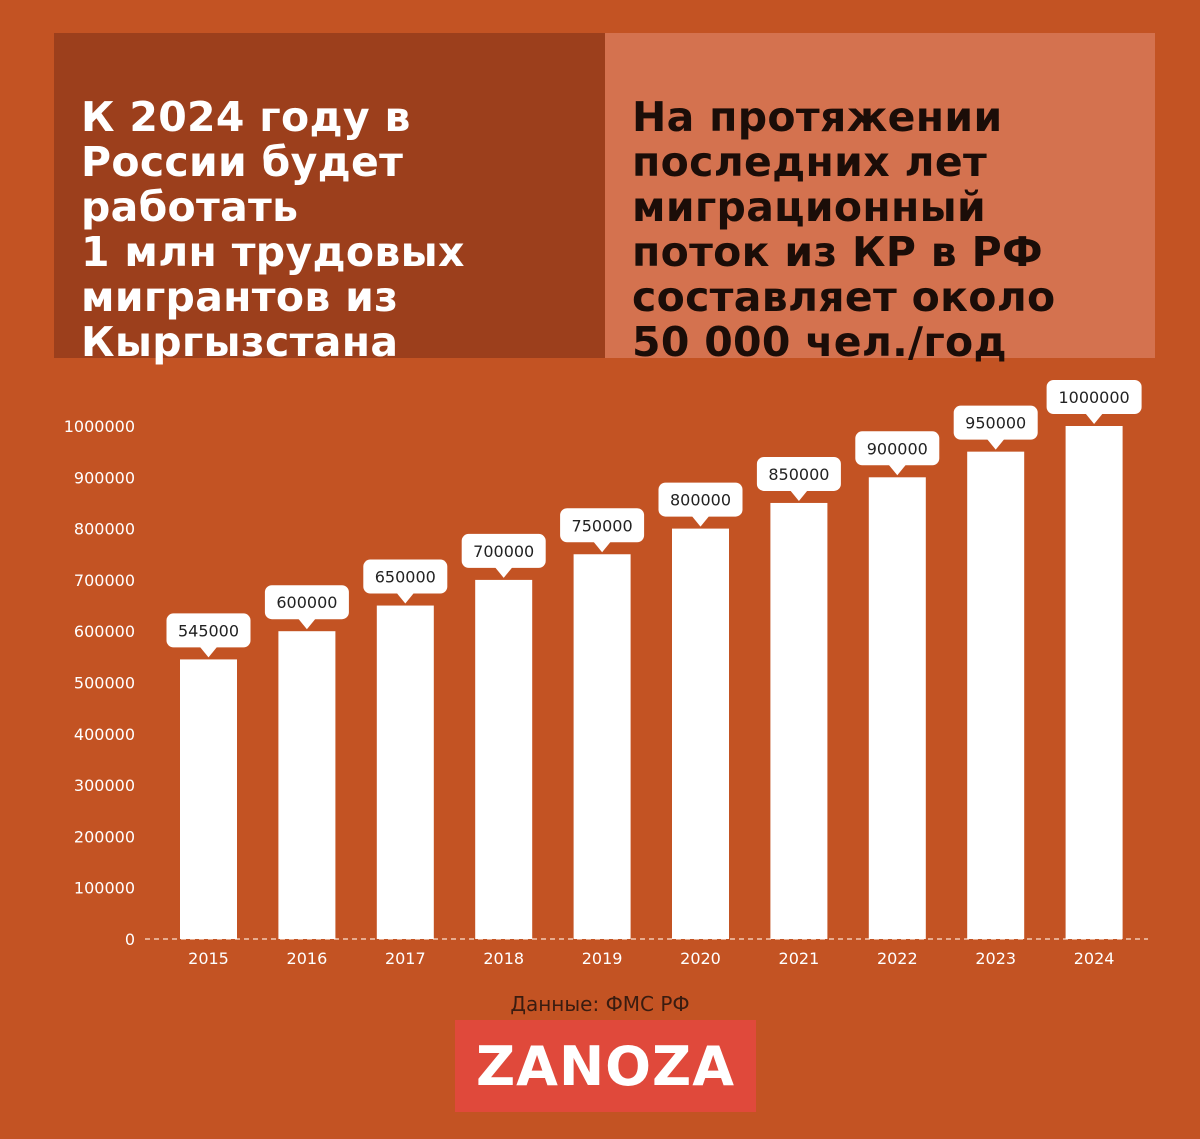 The width and height of the screenshot is (1200, 1139). What do you see at coordinates (104, 836) in the screenshot?
I see `y-tick-label: 200000` at bounding box center [104, 836].